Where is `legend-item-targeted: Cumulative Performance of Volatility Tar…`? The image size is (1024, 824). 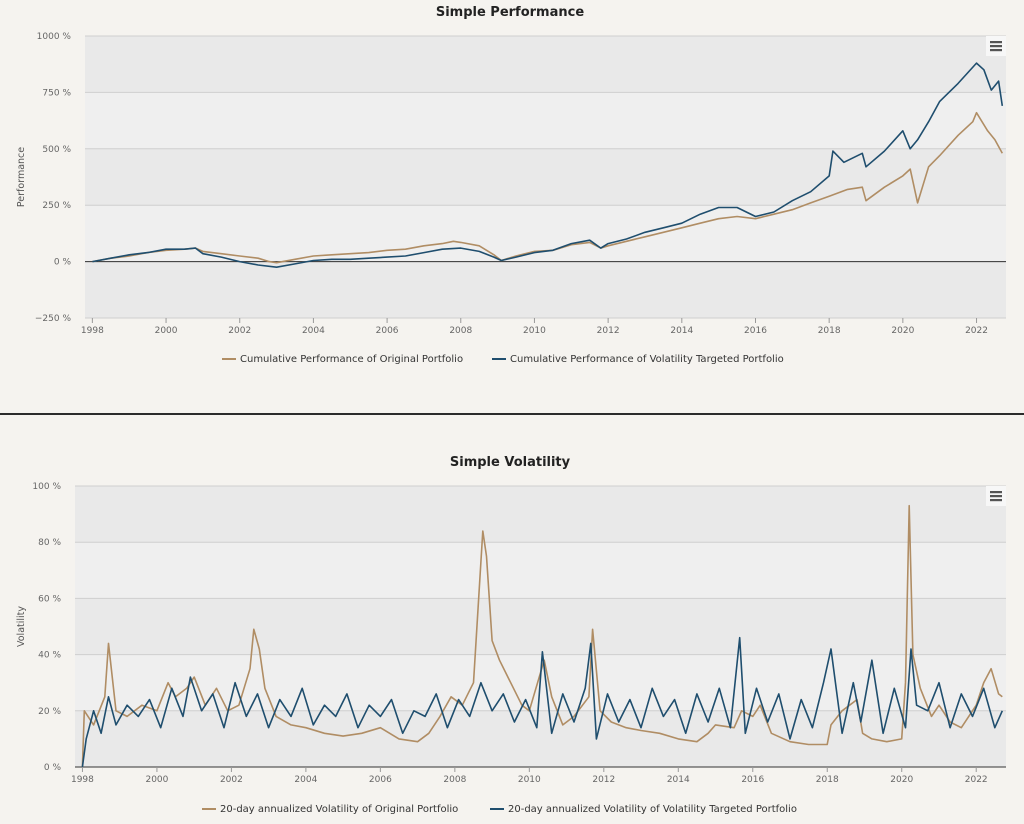
legend-item-targeted: Cumulative Performance of Volatility Tar… is located at coordinates (638, 359).